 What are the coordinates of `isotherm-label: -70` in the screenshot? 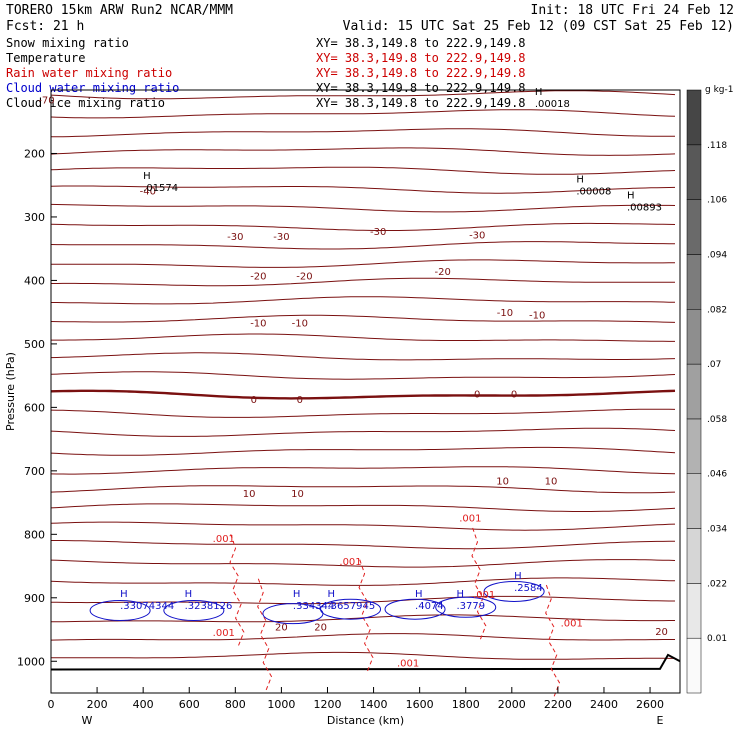 It's located at (46, 101).